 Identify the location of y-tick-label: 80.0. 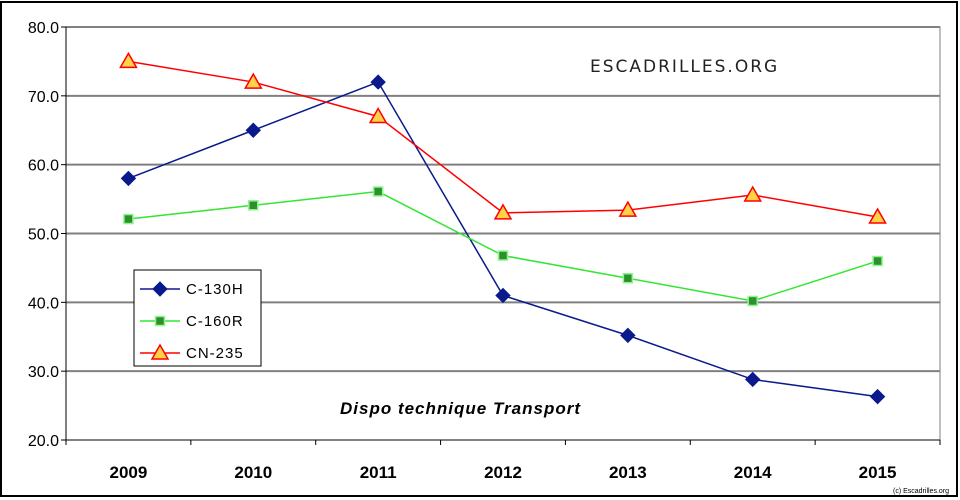
(43, 28).